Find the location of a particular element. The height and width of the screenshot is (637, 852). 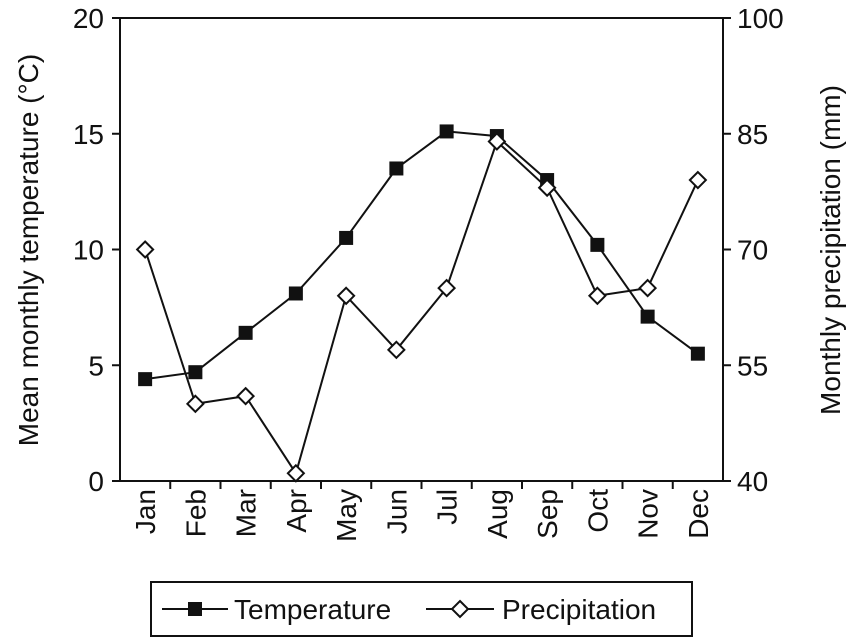

left-axis-ticks: 0 5 10 15 20 is located at coordinates (96, 250).